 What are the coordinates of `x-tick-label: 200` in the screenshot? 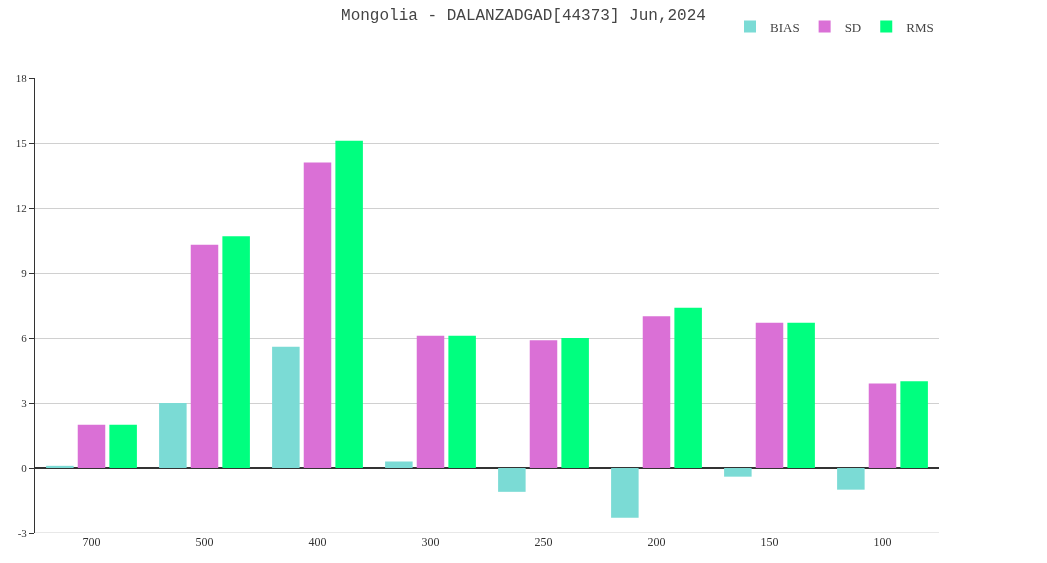 It's located at (656, 542).